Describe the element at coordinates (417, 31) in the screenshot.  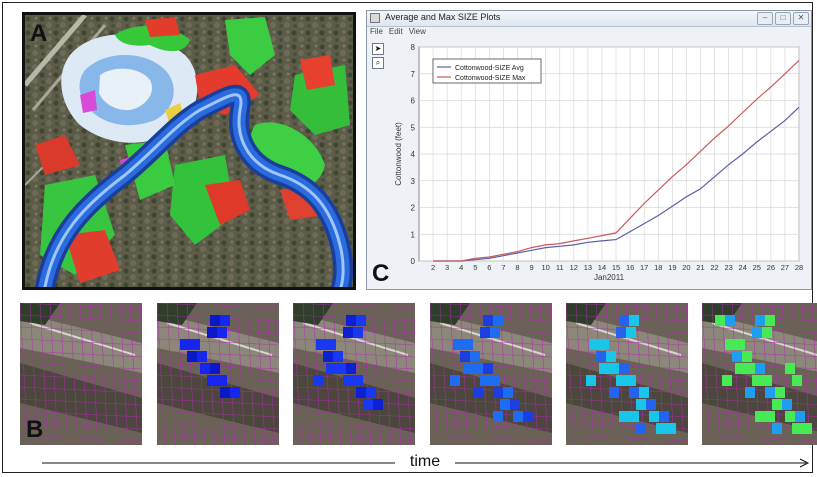
I see `menu-view: View` at that location.